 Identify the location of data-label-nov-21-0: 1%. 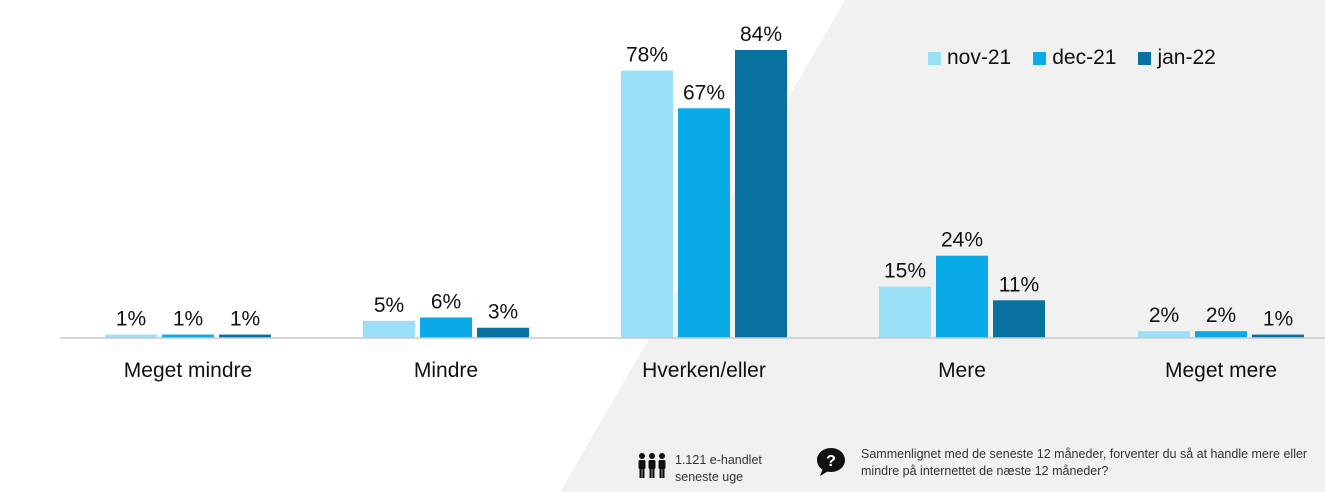
(131, 319).